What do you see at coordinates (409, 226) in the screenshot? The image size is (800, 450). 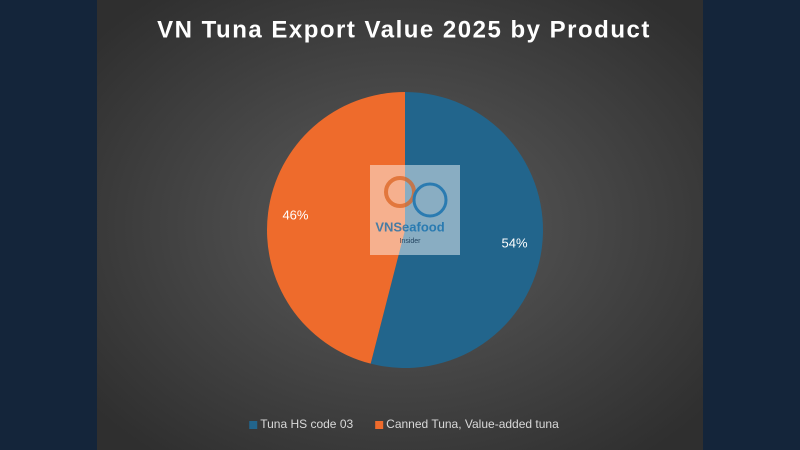 I see `watermark-brand: VNSeafood` at bounding box center [409, 226].